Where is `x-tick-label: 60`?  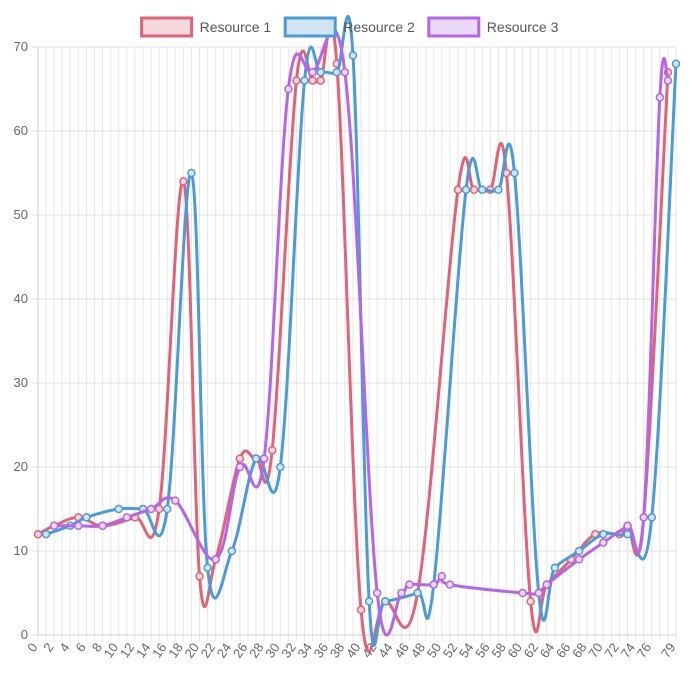
x-tick-label: 60 is located at coordinates (514, 650).